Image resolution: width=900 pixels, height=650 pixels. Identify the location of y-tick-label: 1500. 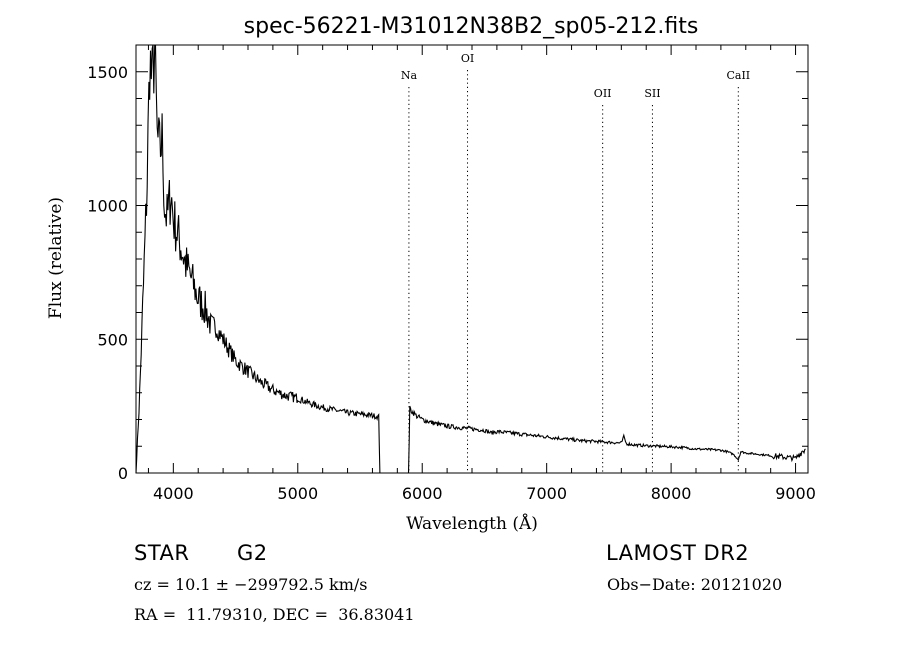
(107, 72).